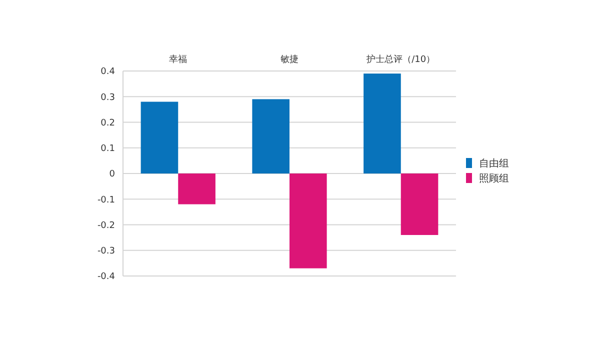 Image resolution: width=600 pixels, height=337 pixels. Describe the element at coordinates (107, 149) in the screenshot. I see `y-tick-label: 0.1` at that location.